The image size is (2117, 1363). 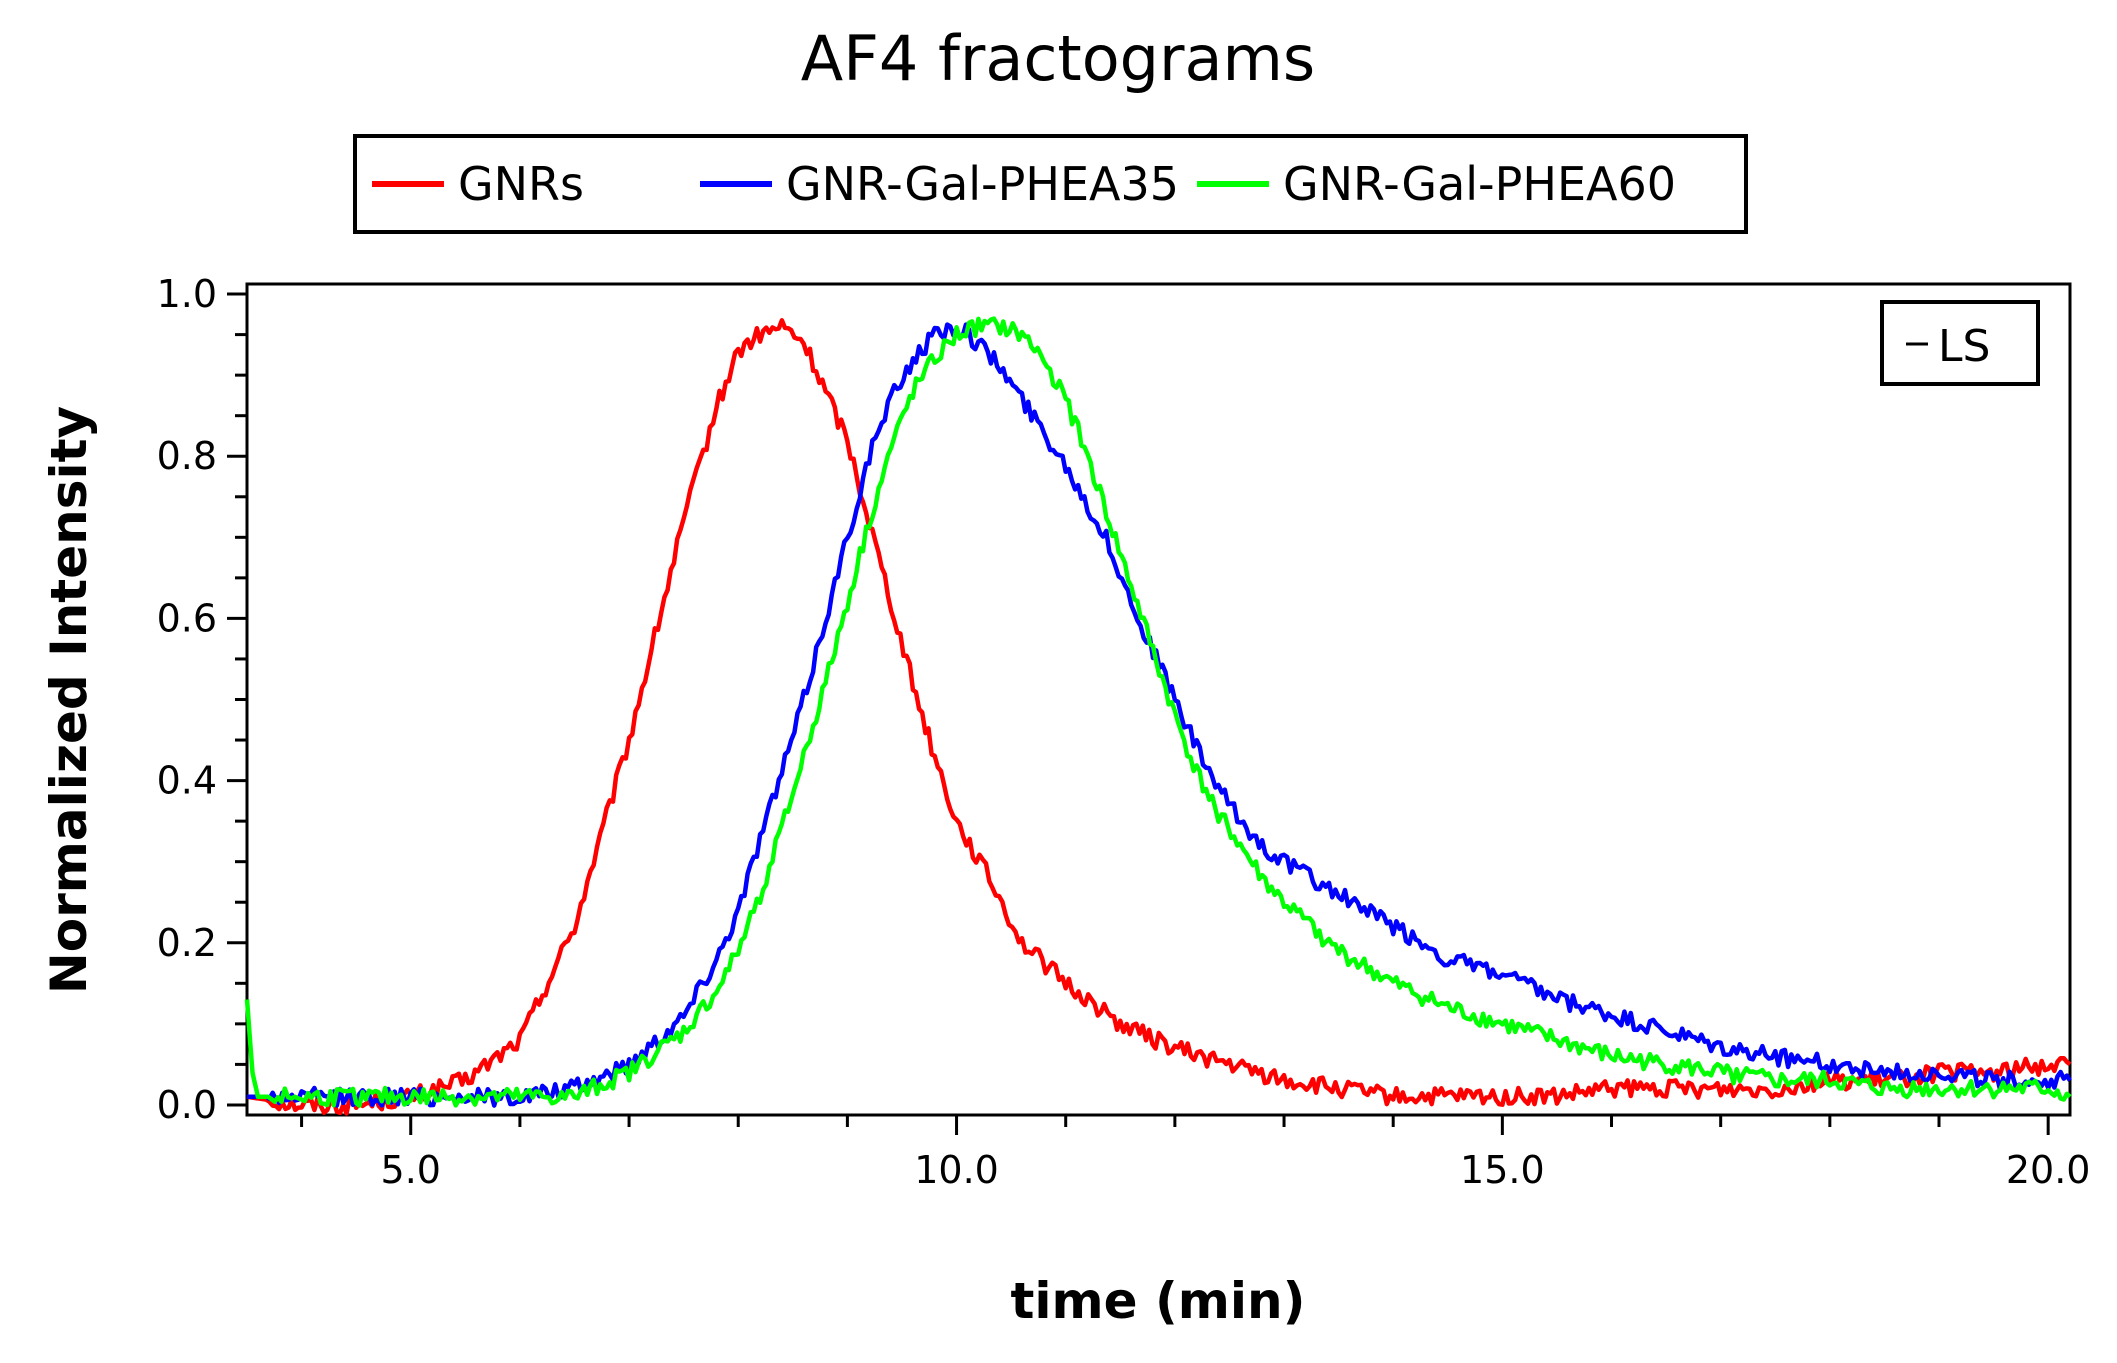 What do you see at coordinates (187, 1105) in the screenshot?
I see `y-tick-label: 0.0` at bounding box center [187, 1105].